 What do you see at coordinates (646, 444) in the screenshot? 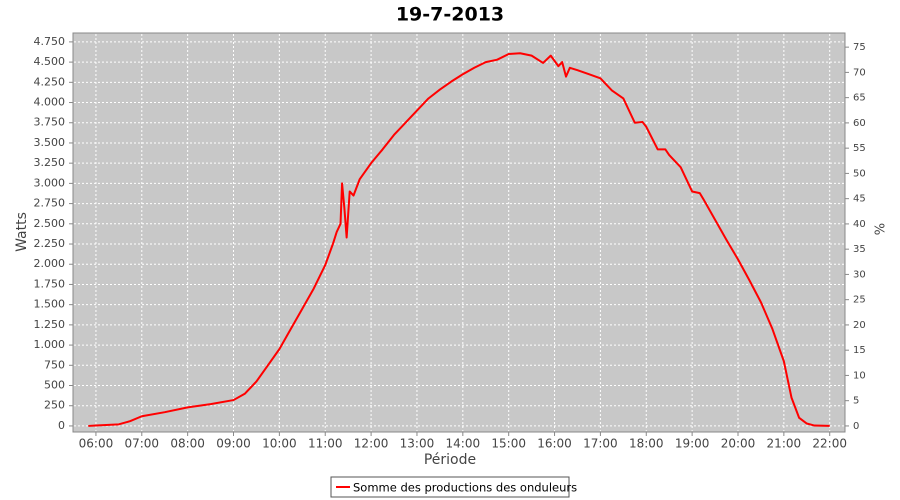
I see `x-tick-label: 18:00` at bounding box center [646, 444].